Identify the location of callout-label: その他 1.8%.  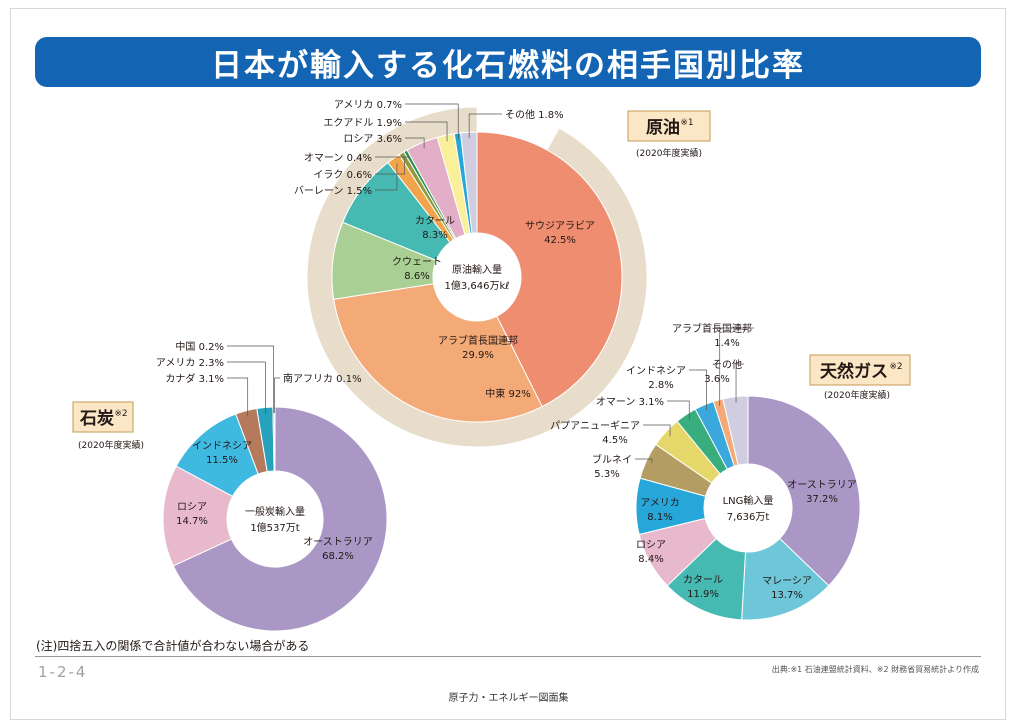
(534, 114).